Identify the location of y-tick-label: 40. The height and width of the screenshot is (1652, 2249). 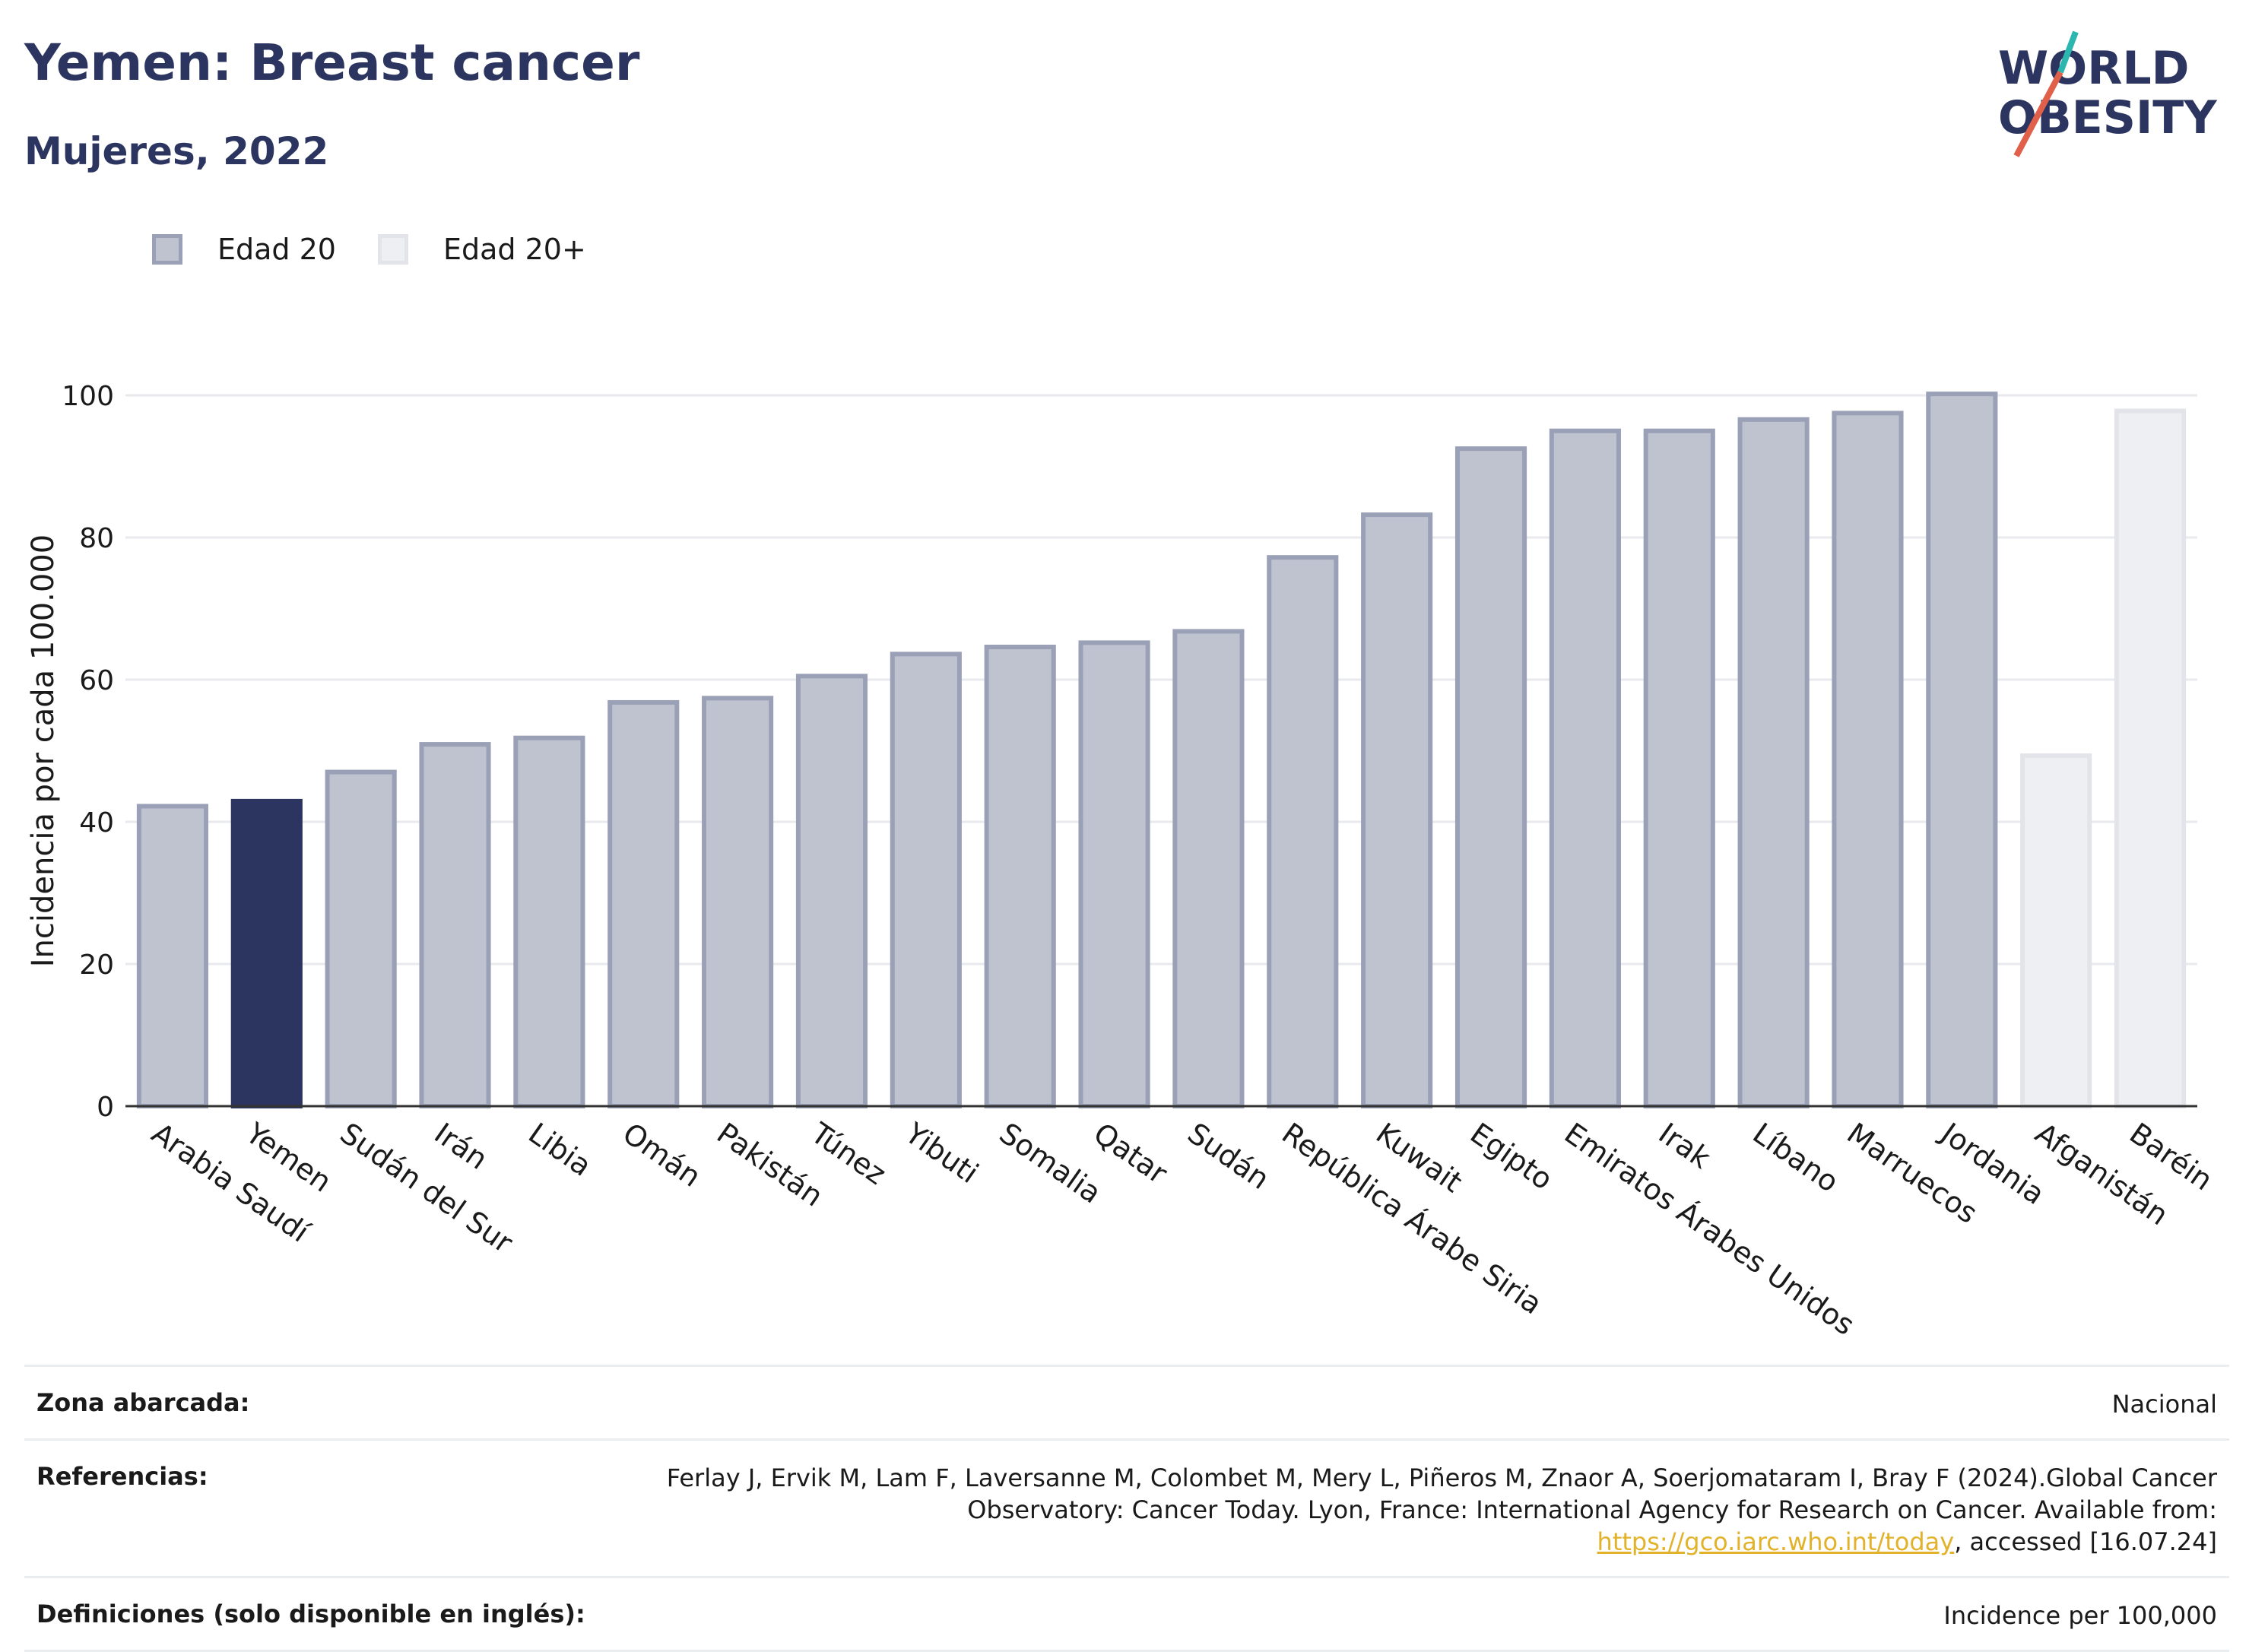
(96, 823).